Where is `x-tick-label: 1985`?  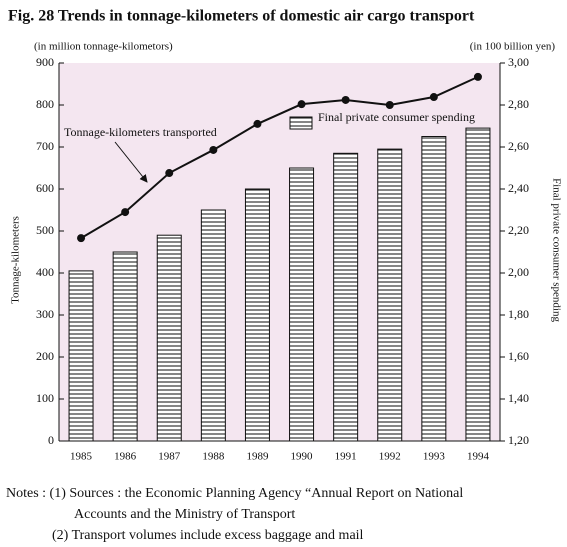
x-tick-label: 1985 is located at coordinates (81, 457).